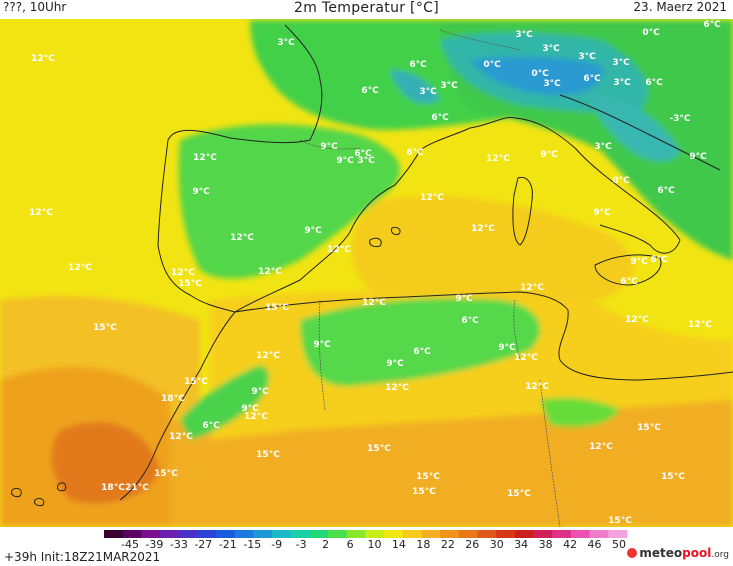 The image size is (733, 566). I want to click on italy-west-coast, so click(597, 185).